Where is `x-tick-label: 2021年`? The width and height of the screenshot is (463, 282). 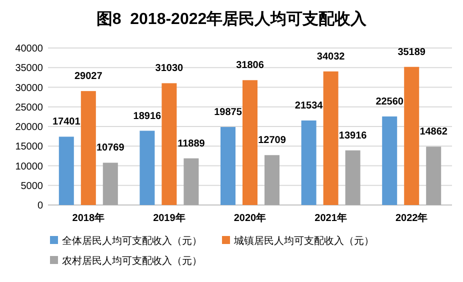
x-tick-label: 2021年 is located at coordinates (330, 218).